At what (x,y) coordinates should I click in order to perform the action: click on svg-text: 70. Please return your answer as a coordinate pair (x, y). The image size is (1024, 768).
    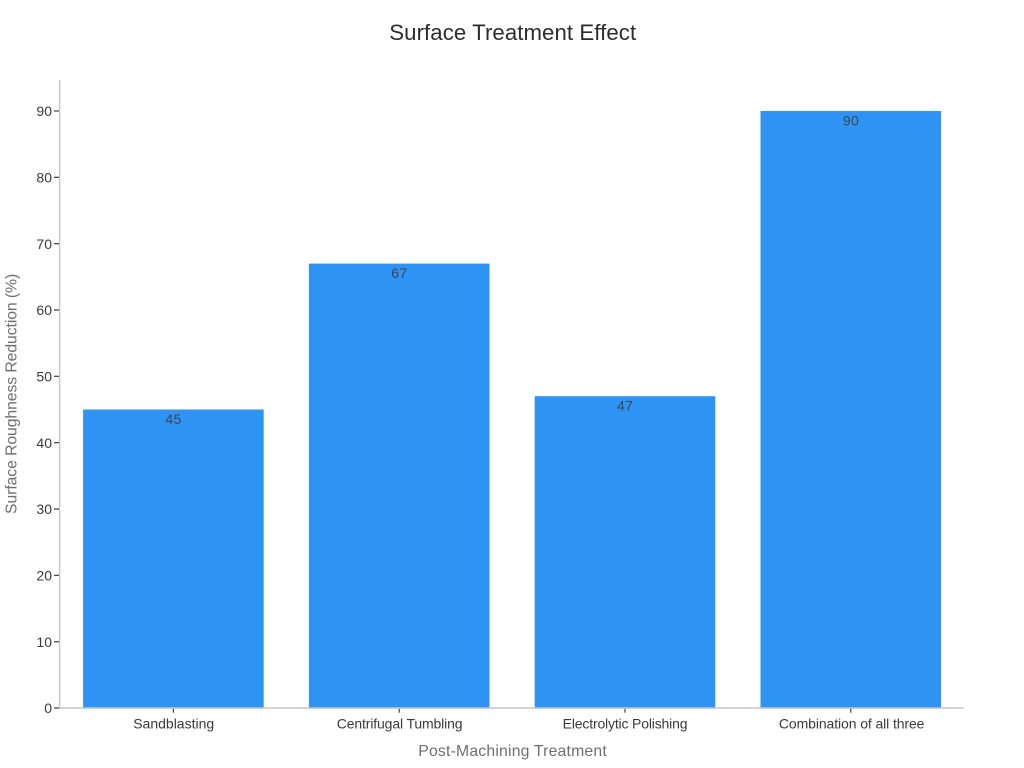
    Looking at the image, I should click on (44, 244).